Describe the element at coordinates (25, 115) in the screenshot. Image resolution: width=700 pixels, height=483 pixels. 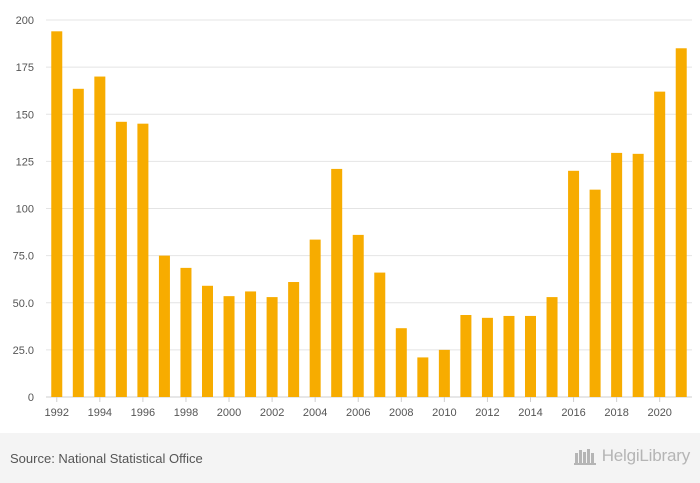
I see `y-tick-label: 150` at that location.